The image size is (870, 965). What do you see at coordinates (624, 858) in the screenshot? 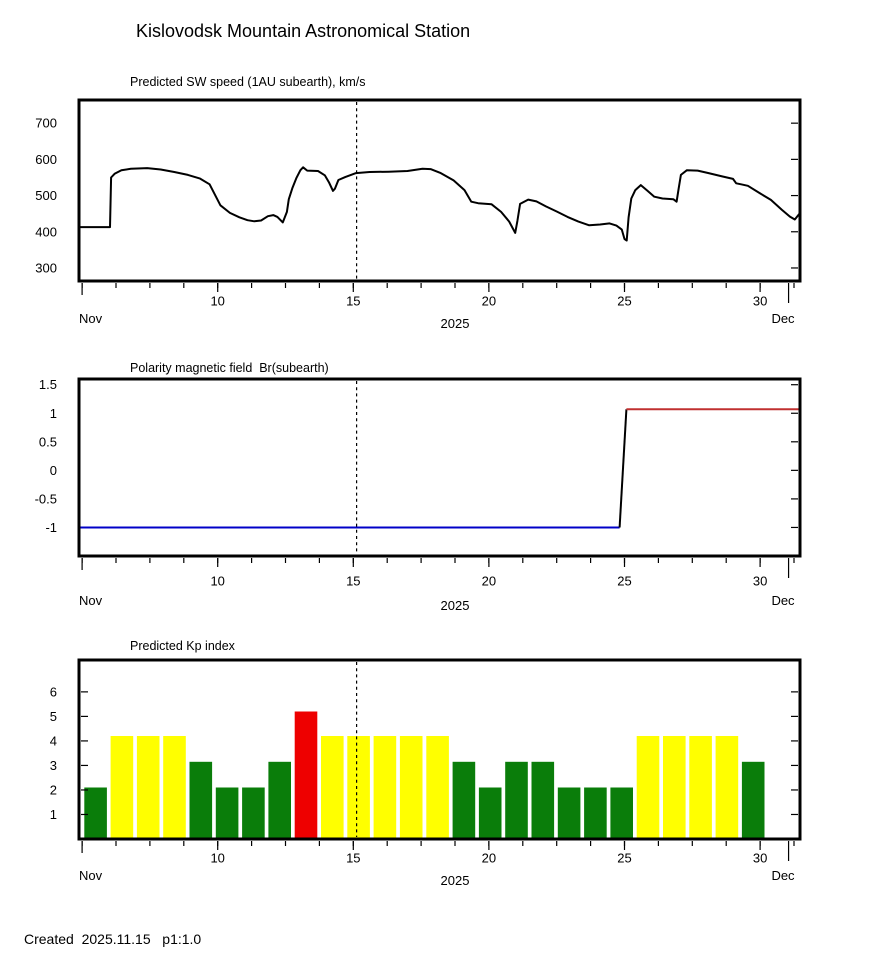
I see `kp-x-tick-label: 25` at bounding box center [624, 858].